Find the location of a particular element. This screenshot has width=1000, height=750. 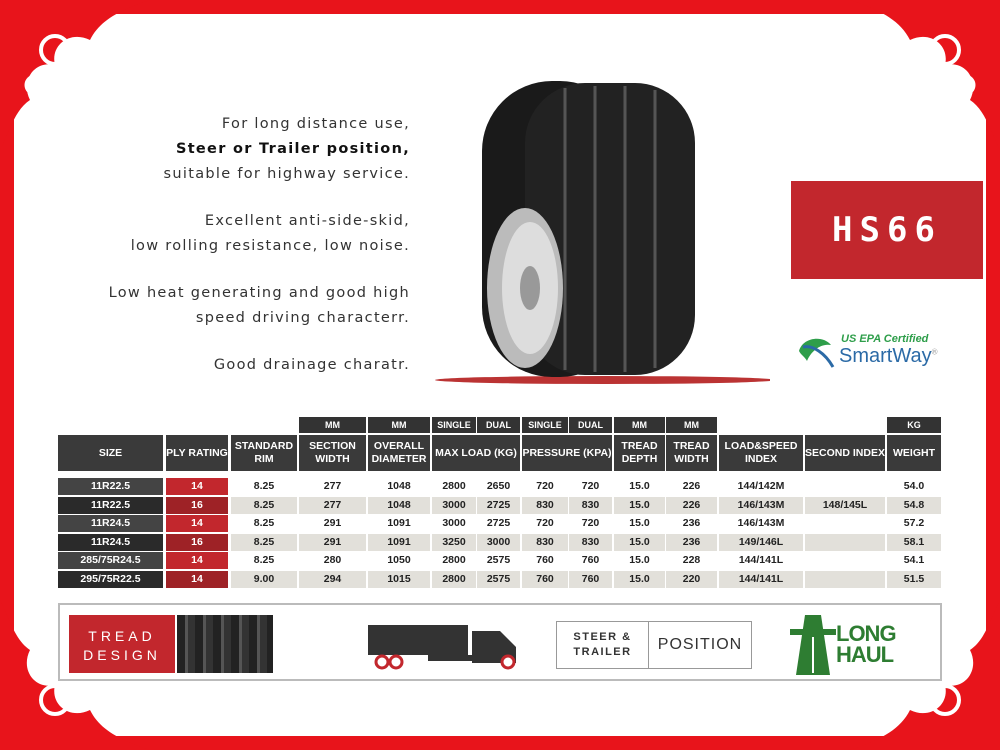

unit-header: KG is located at coordinates (914, 425).